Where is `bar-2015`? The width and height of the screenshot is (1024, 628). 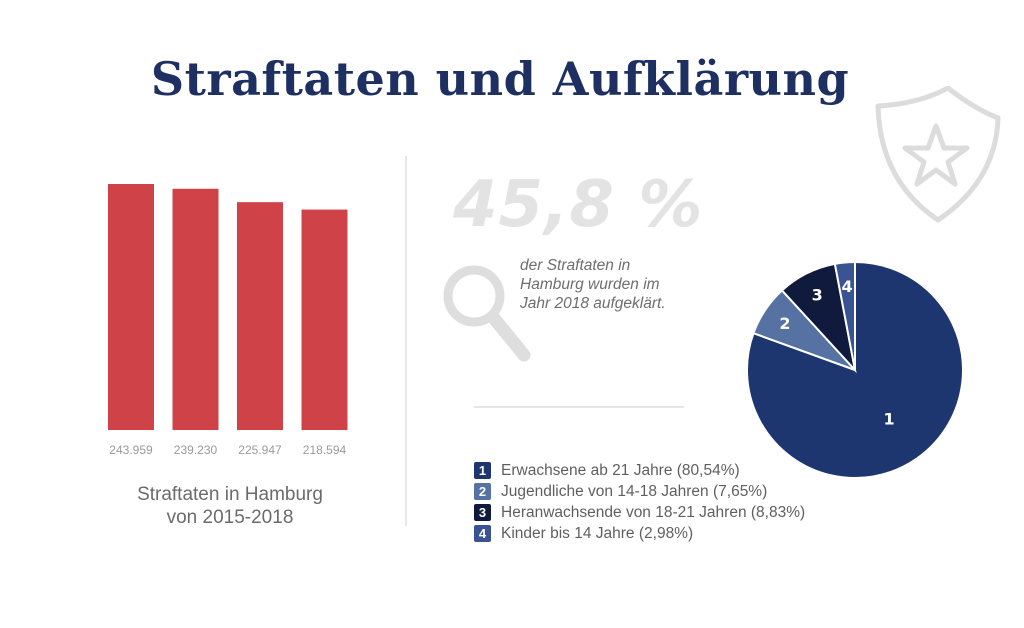
bar-2015 is located at coordinates (131, 307).